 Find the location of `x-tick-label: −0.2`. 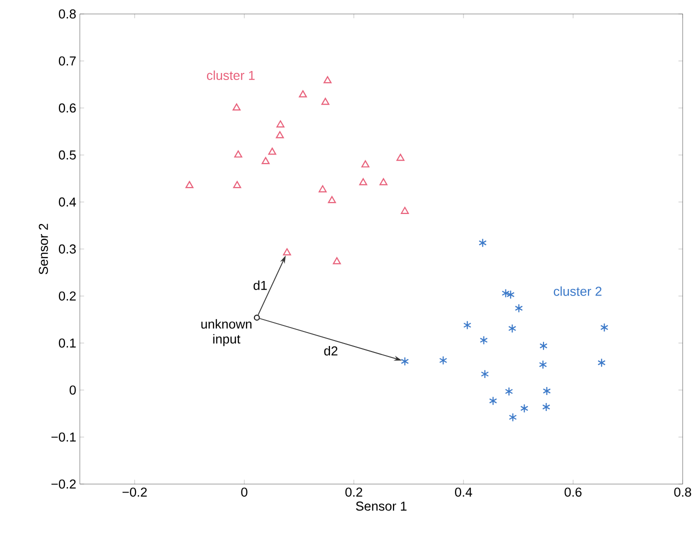

x-tick-label: −0.2 is located at coordinates (134, 492).